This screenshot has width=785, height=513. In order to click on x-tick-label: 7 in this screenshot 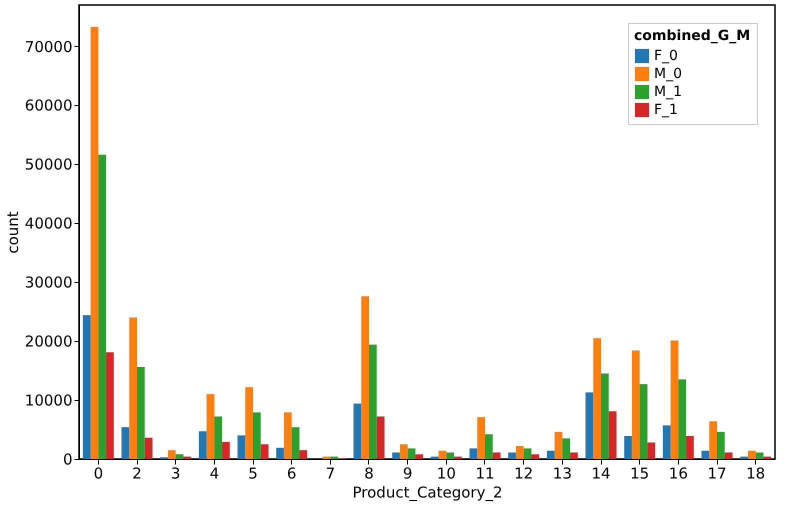, I will do `click(331, 473)`.